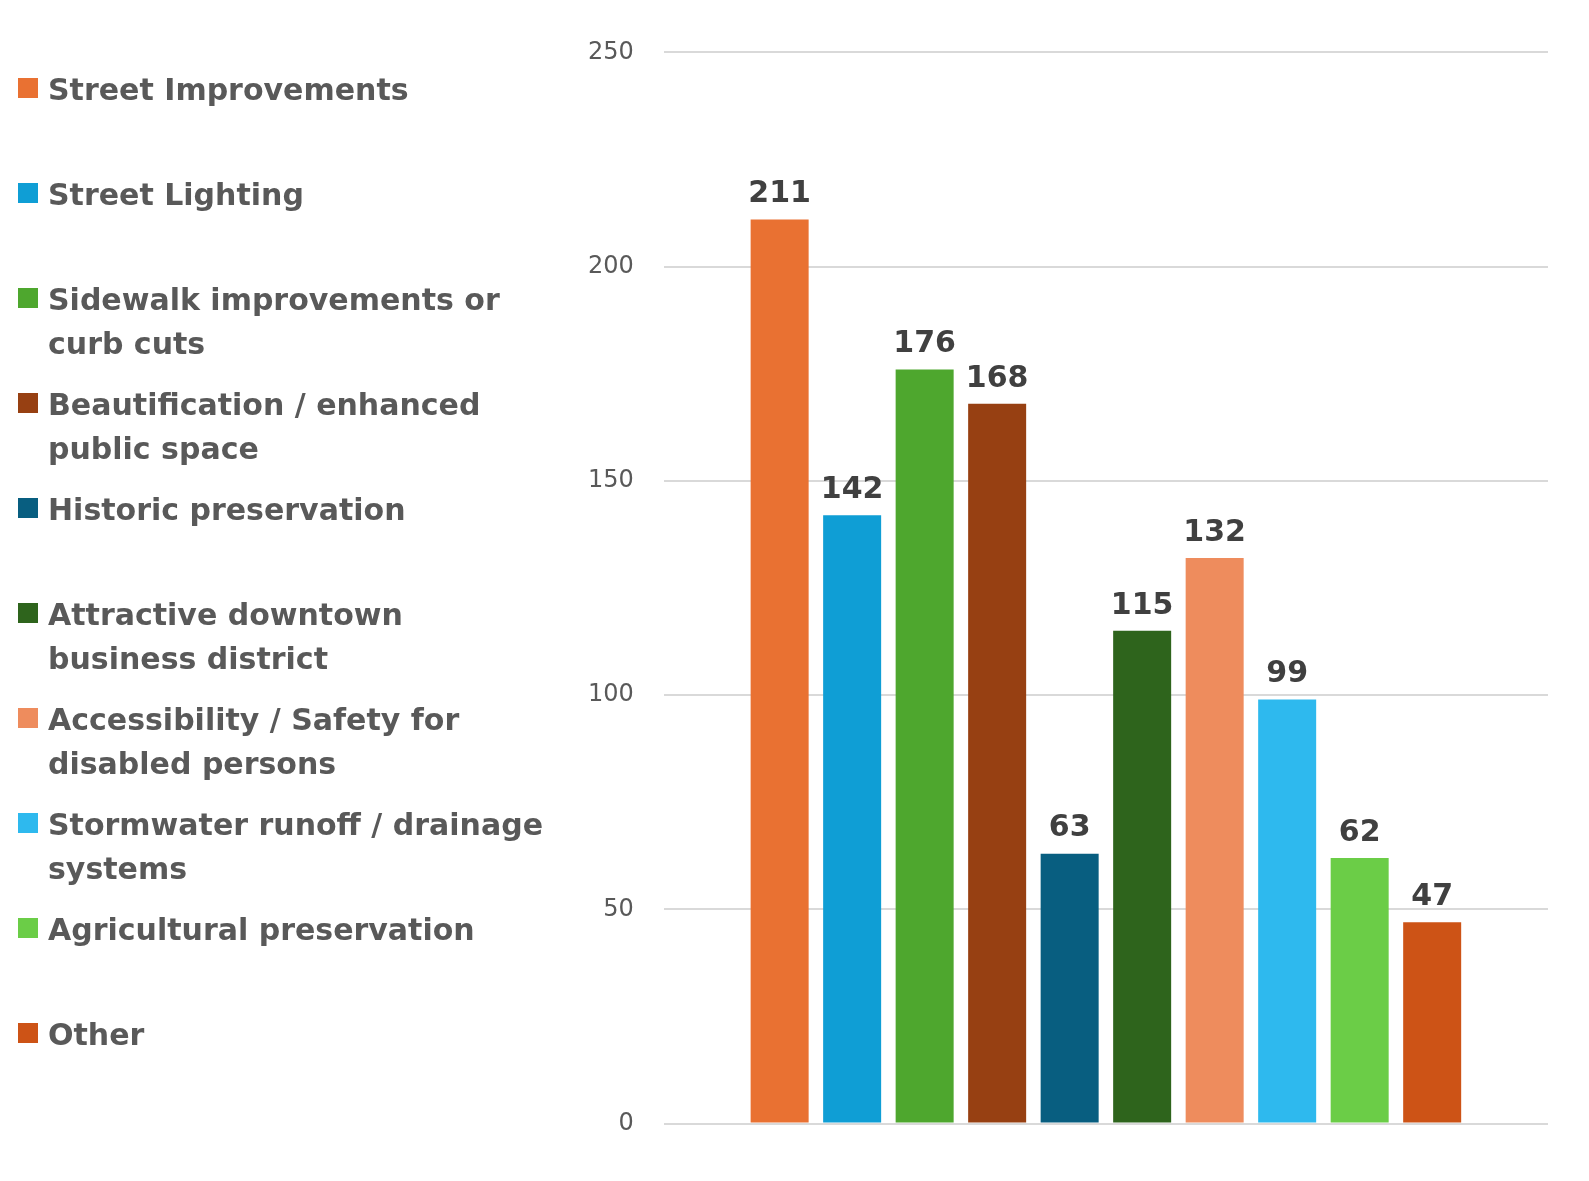 This screenshot has width=1589, height=1181. I want to click on legend-label: Other, so click(96, 1035).